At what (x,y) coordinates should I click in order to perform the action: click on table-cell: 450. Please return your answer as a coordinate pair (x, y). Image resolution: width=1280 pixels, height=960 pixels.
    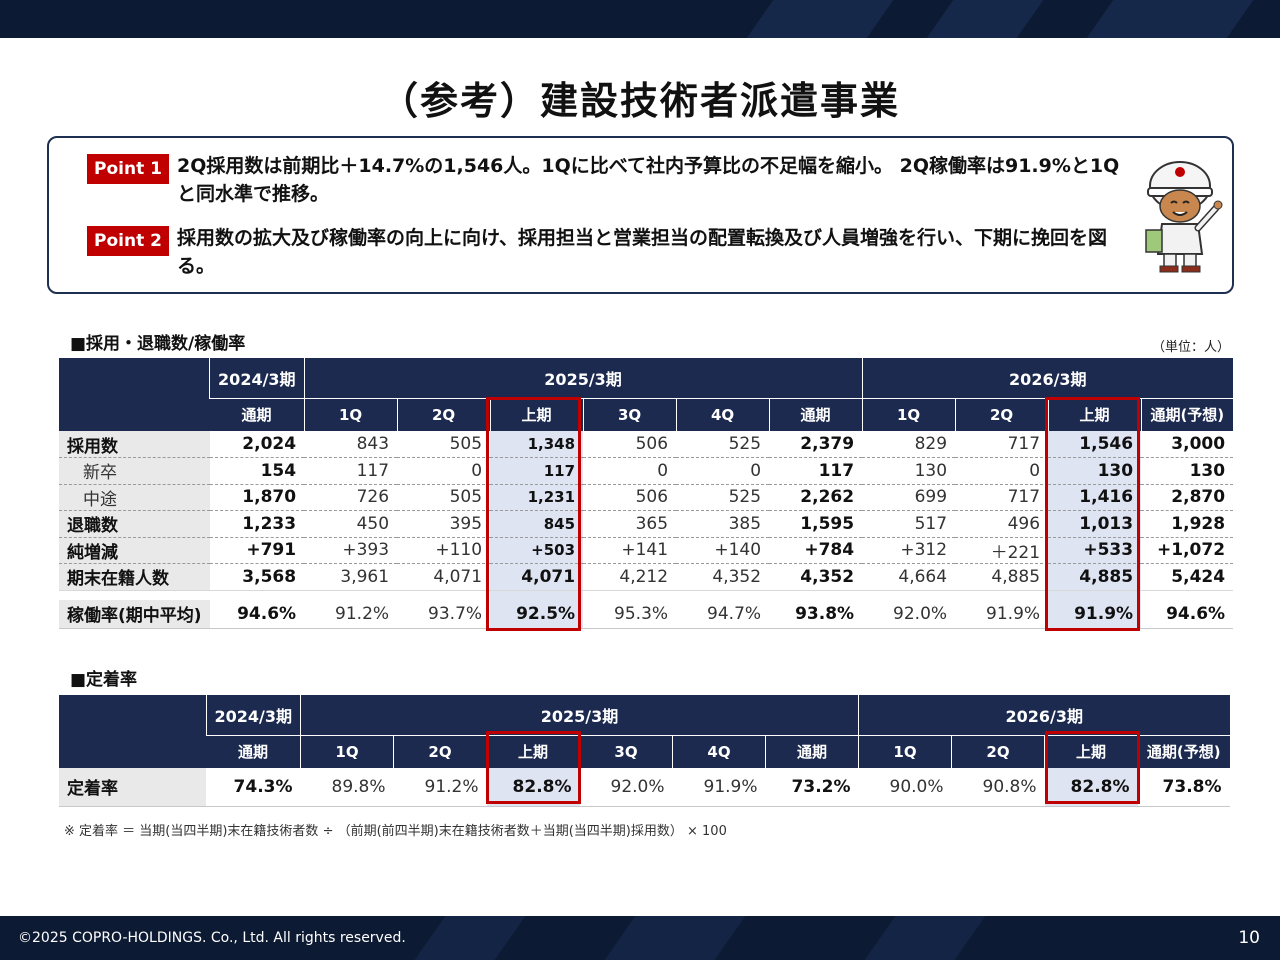
    Looking at the image, I should click on (351, 524).